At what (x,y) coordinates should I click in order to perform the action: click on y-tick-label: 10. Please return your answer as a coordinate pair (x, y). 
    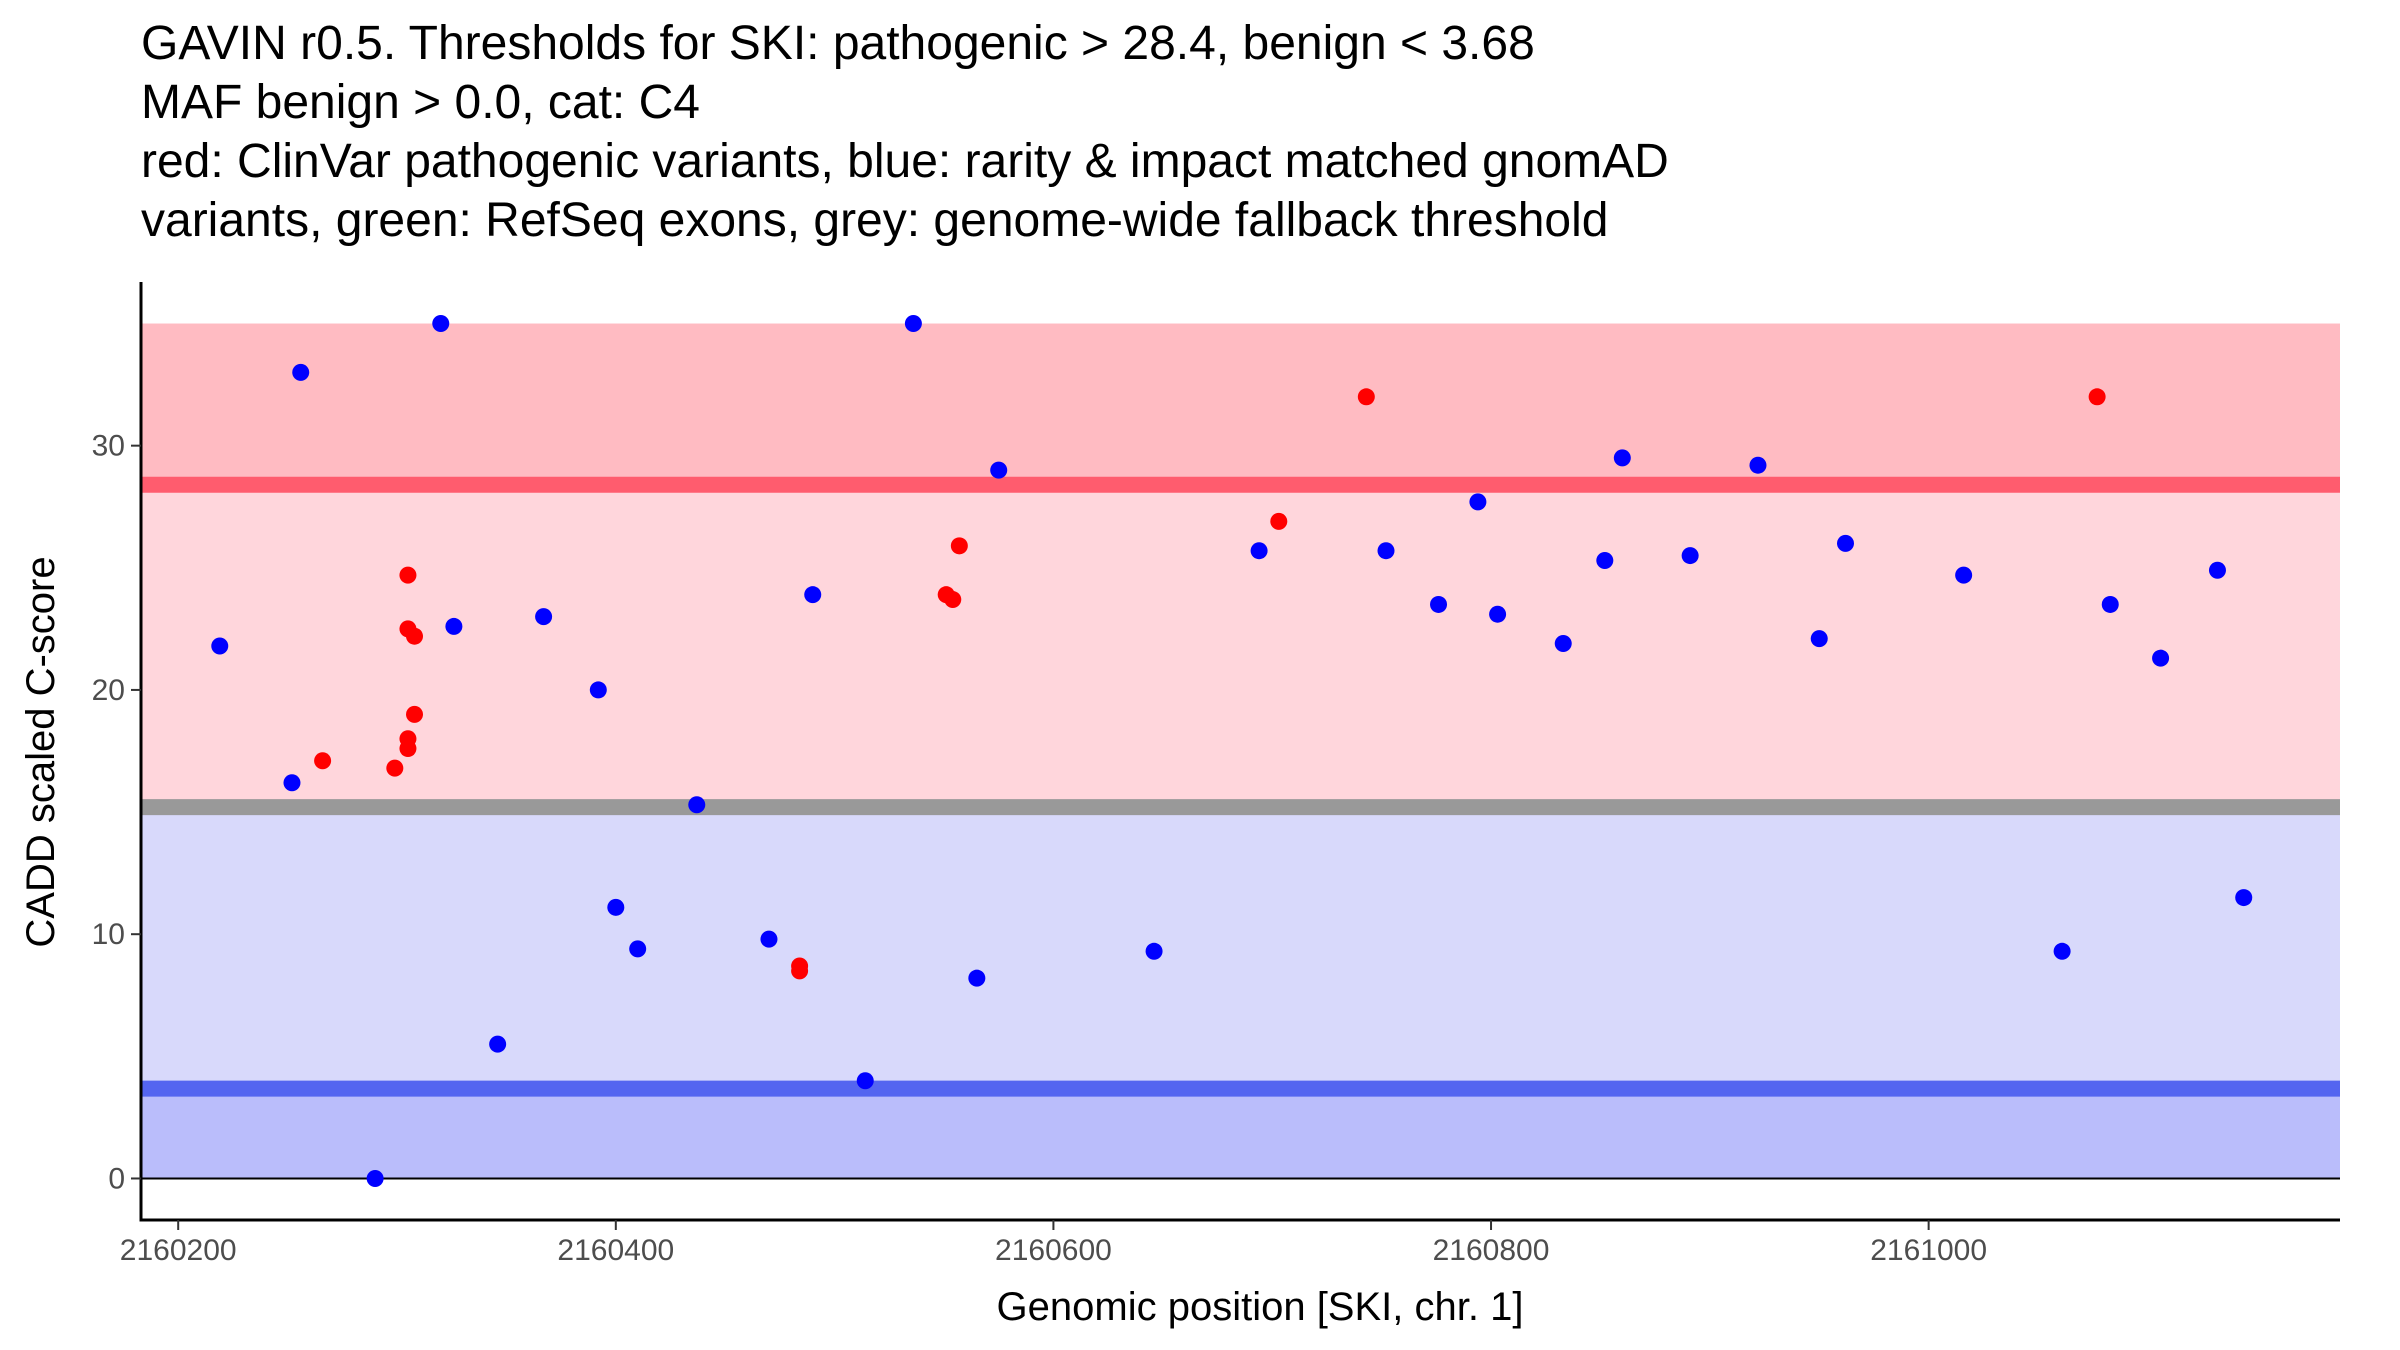
    Looking at the image, I should click on (108, 934).